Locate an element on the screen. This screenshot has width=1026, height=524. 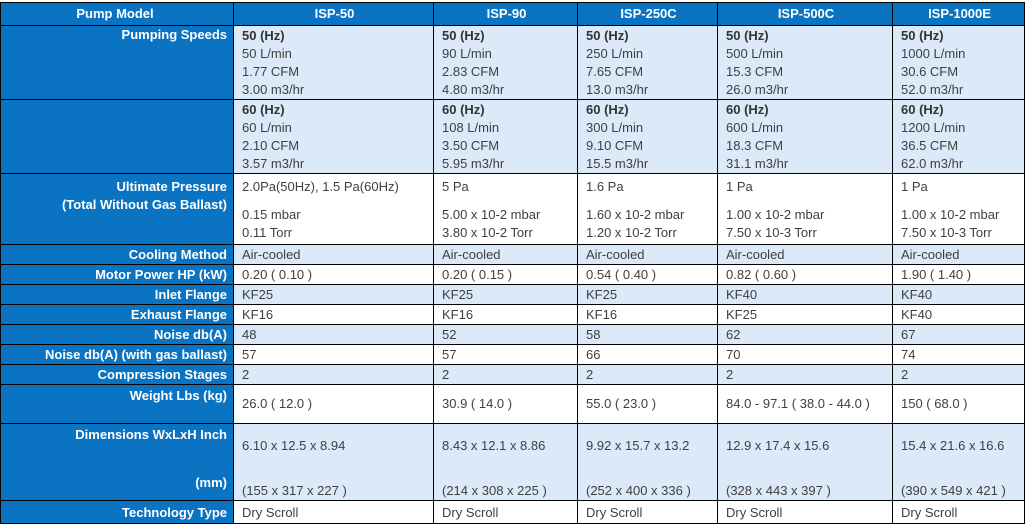
spec-cell: 6.10 x 12.5 x 8.94 (155 x 317 x 227 ) is located at coordinates (333, 462).